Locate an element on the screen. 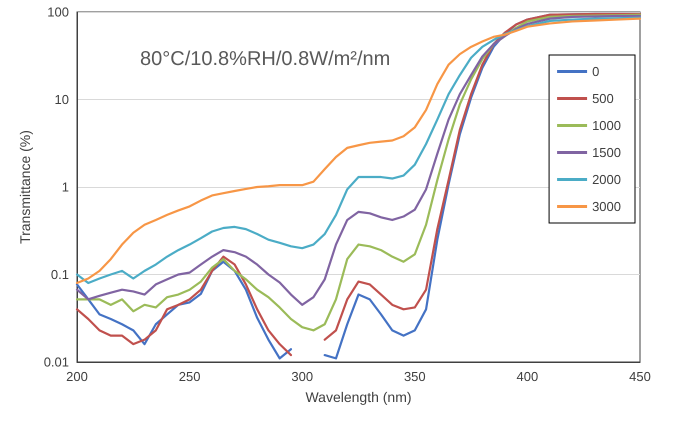 This screenshot has width=690, height=424. text: 80°C/10.8%RH/0.8W/m²/nm is located at coordinates (265, 59).